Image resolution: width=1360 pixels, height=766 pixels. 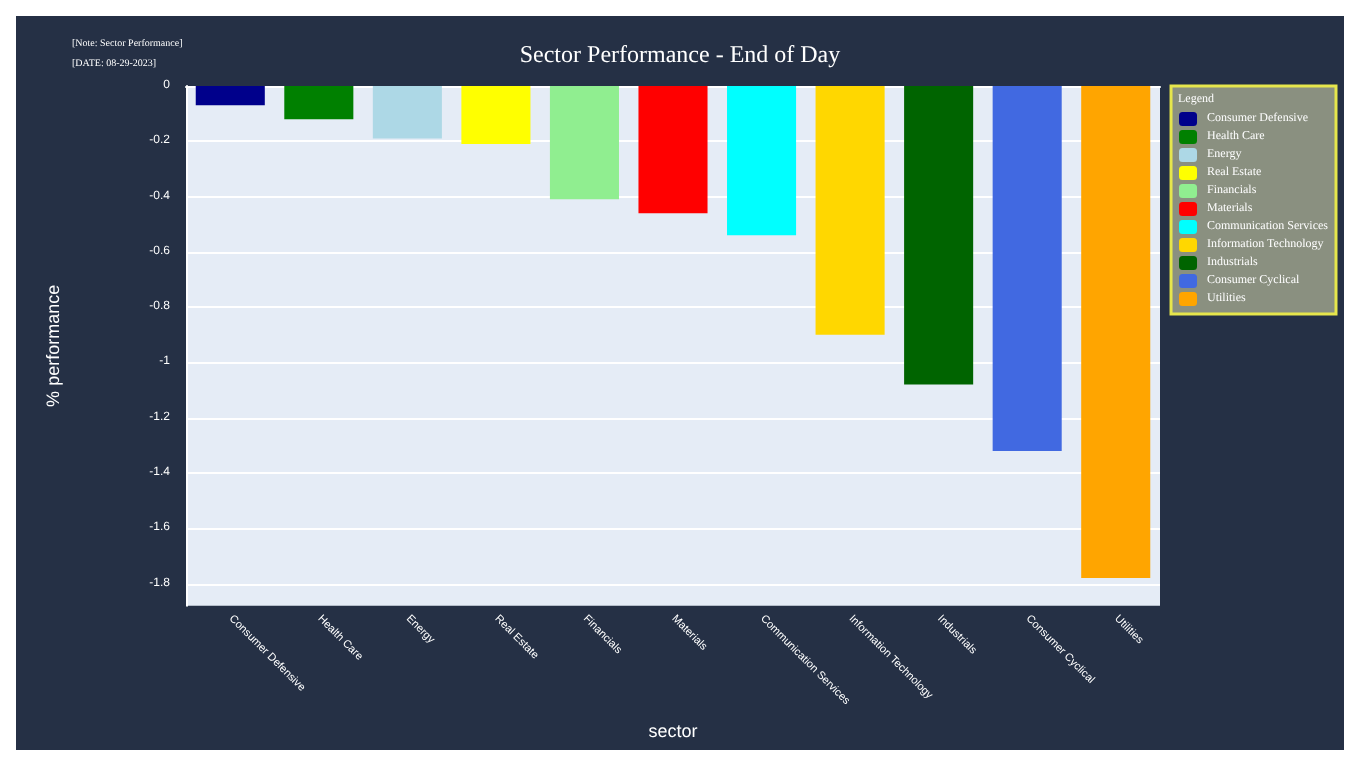 I want to click on chart-title: Sector Performance - End of Day, so click(x=680, y=54).